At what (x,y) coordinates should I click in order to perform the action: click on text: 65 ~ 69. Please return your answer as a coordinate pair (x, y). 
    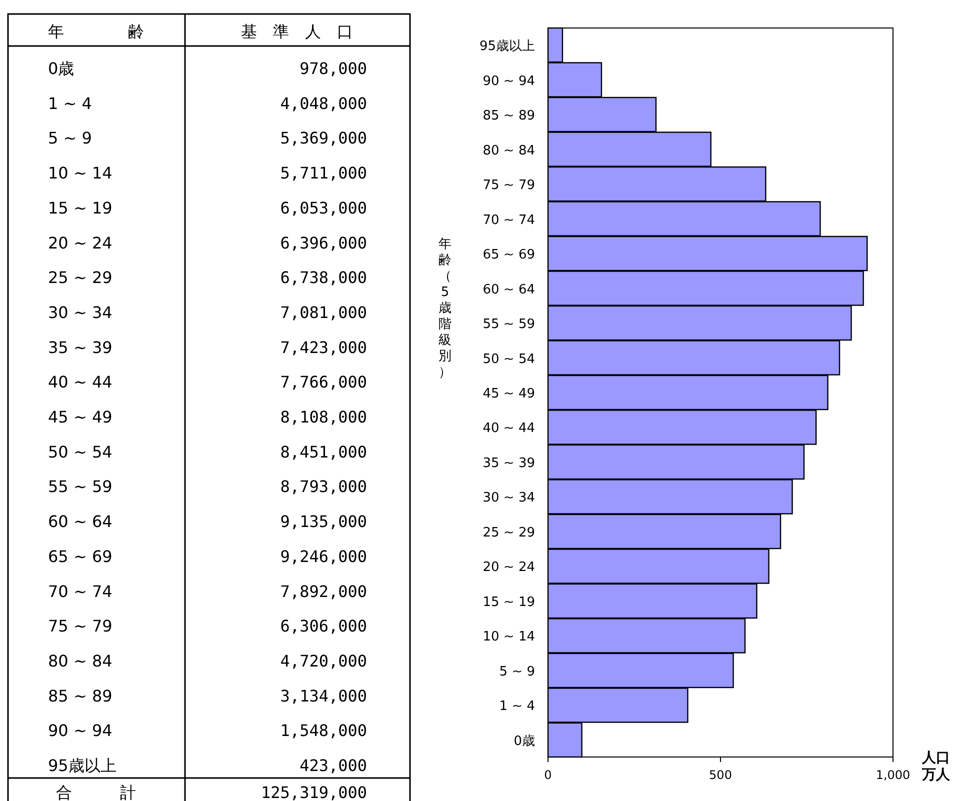
    Looking at the image, I should click on (80, 556).